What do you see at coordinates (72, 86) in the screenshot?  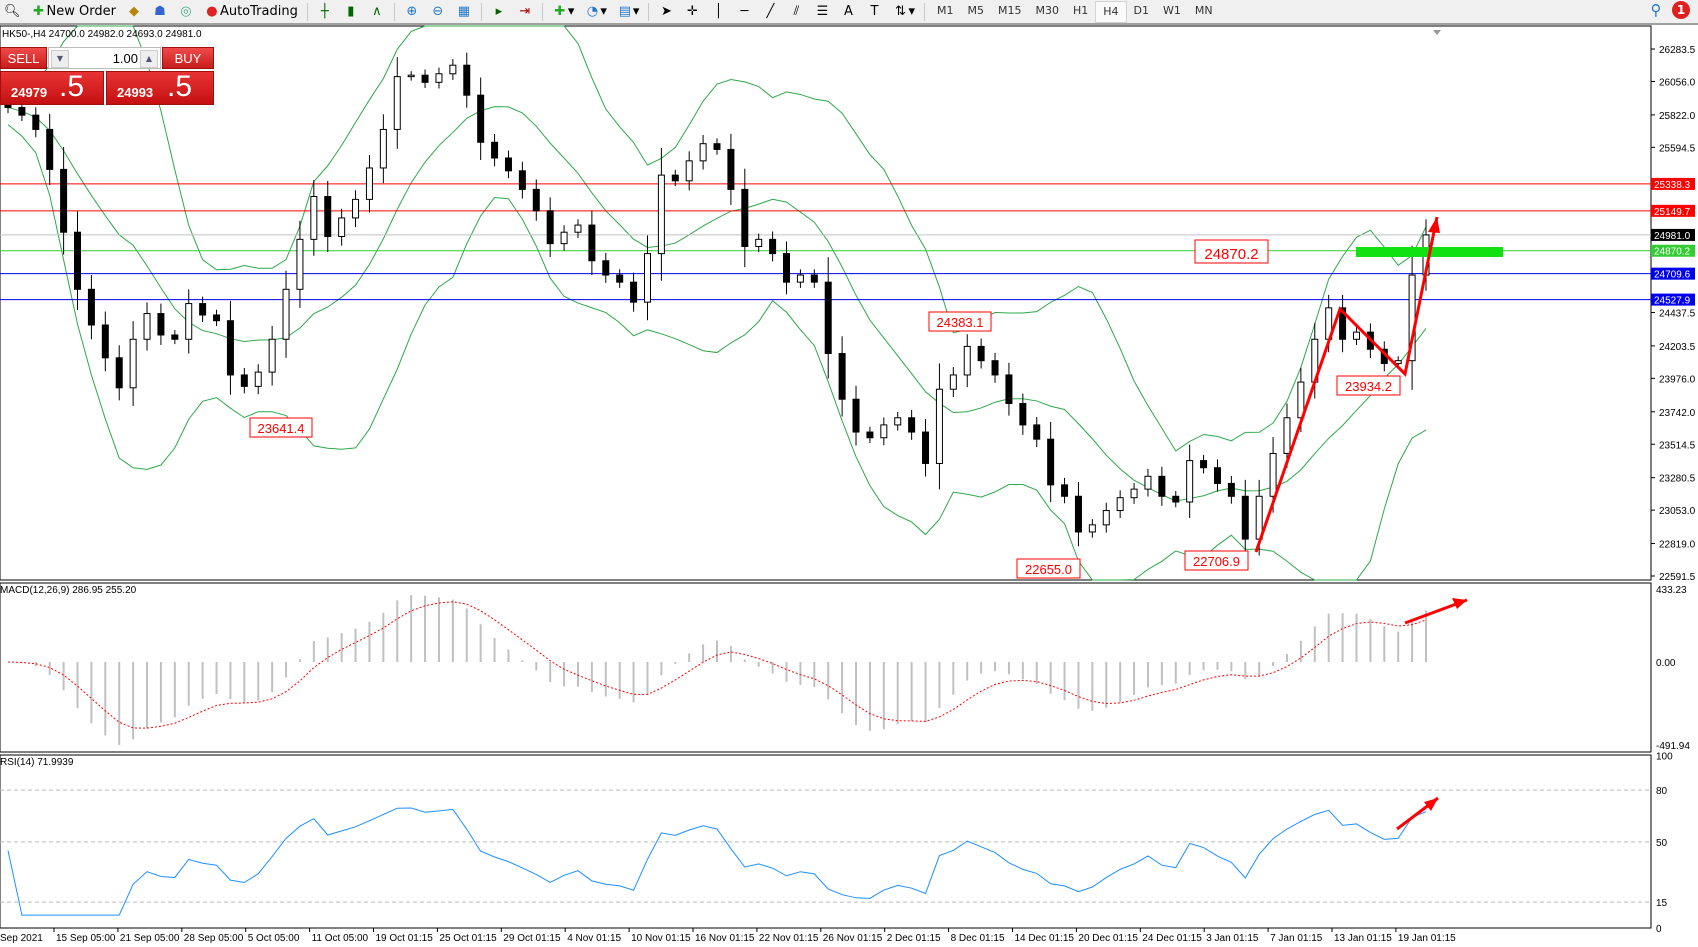 I see `sell-price-pips: .5` at bounding box center [72, 86].